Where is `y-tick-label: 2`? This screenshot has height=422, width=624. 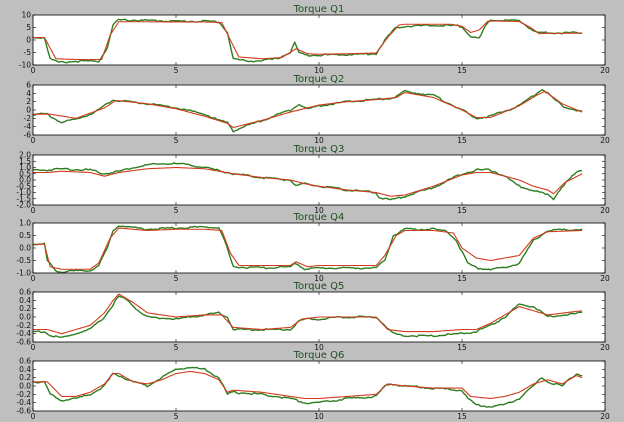 y-tick-label: 2 is located at coordinates (28, 101).